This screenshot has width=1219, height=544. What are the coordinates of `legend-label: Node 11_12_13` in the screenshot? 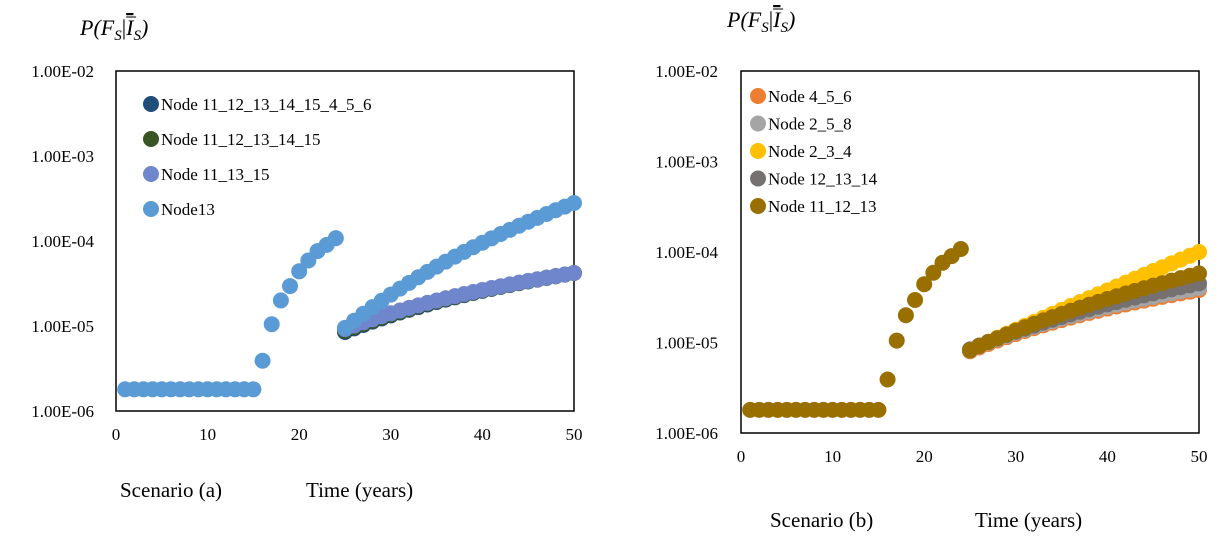 It's located at (822, 206).